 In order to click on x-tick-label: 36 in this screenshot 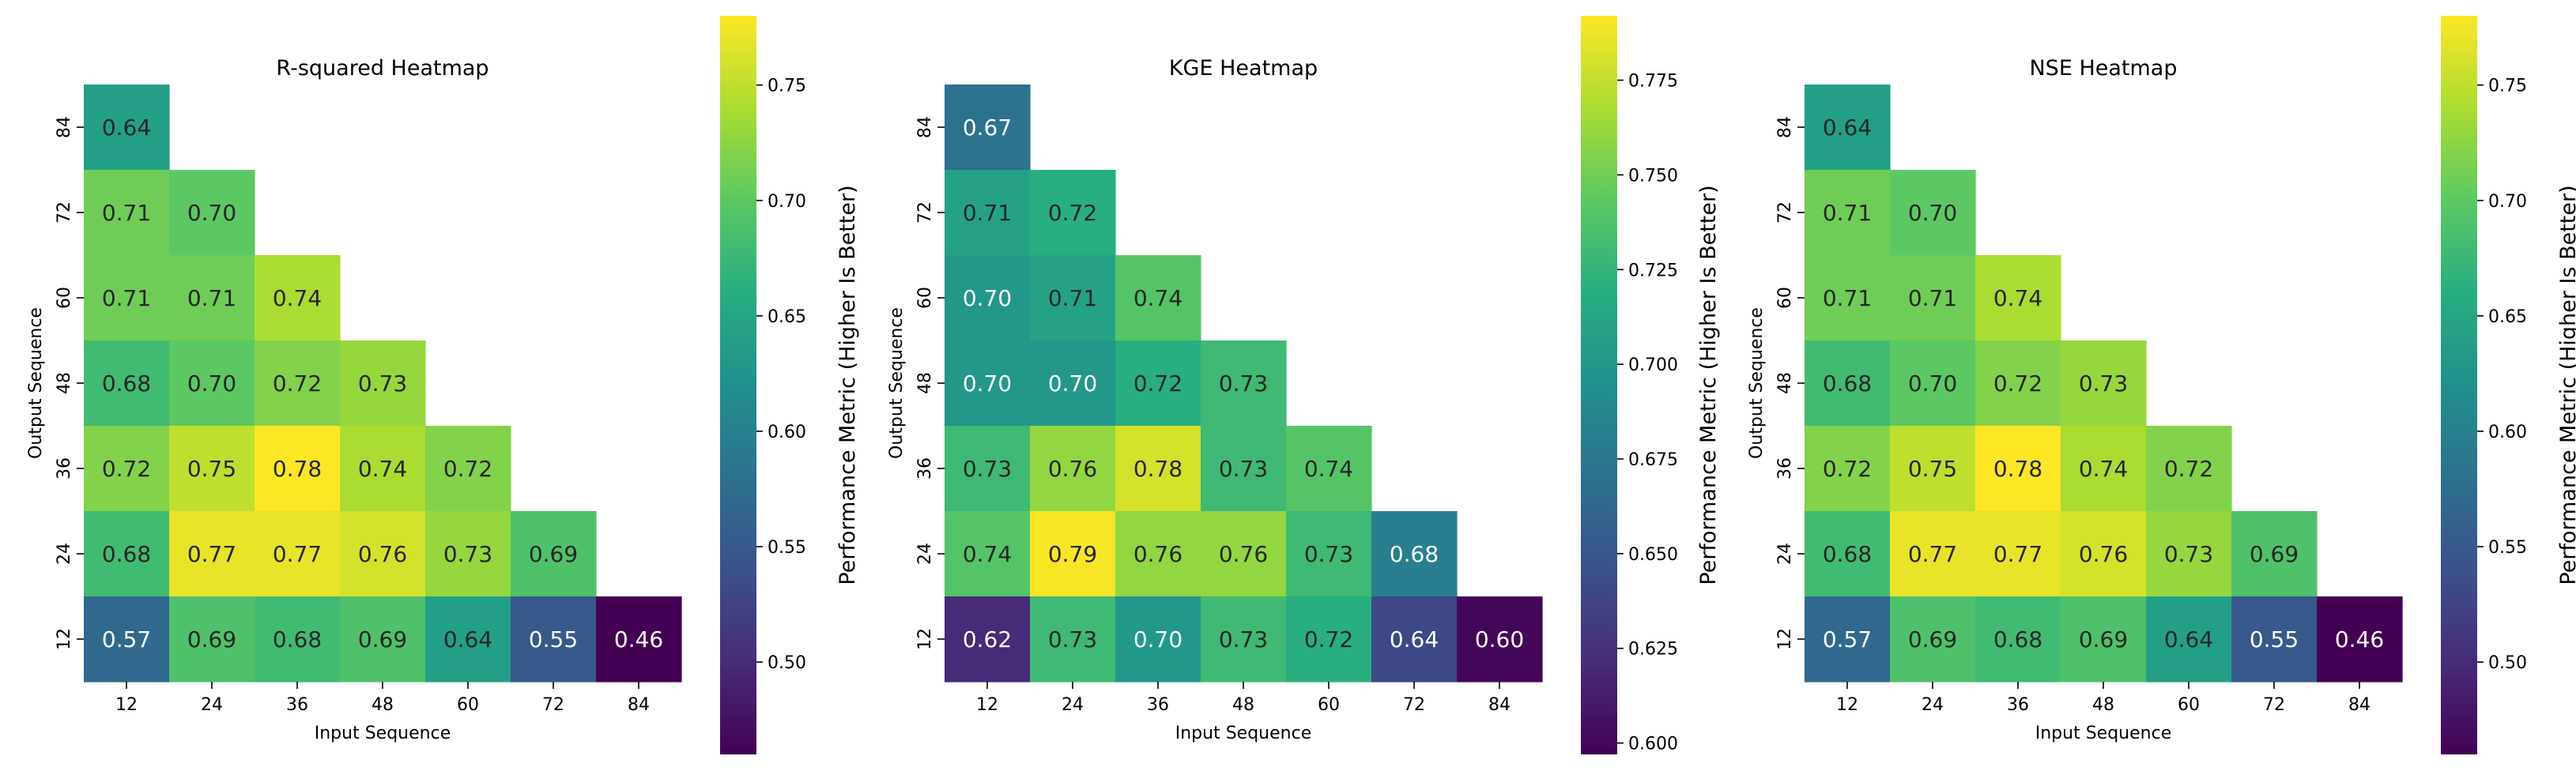, I will do `click(2018, 705)`.